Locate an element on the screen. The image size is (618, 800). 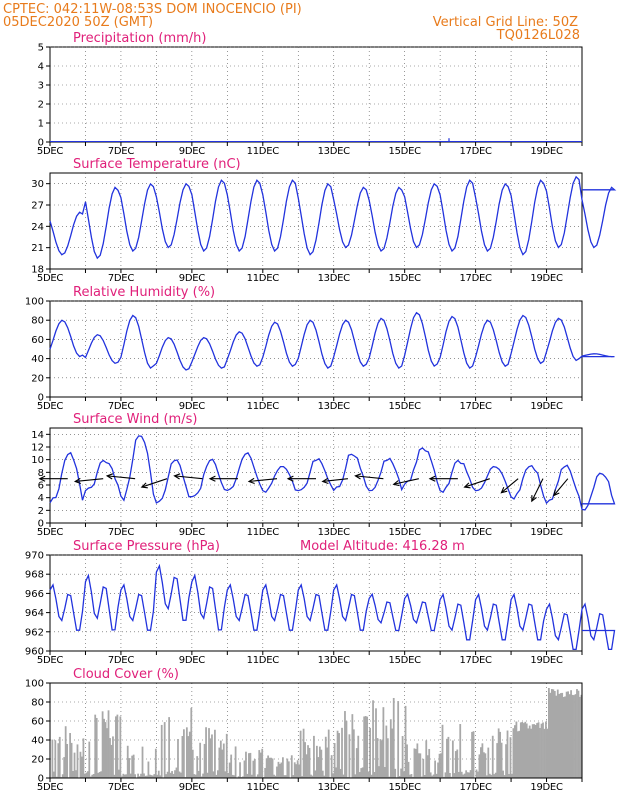
y-tick-label: 18 is located at coordinates (37, 270).